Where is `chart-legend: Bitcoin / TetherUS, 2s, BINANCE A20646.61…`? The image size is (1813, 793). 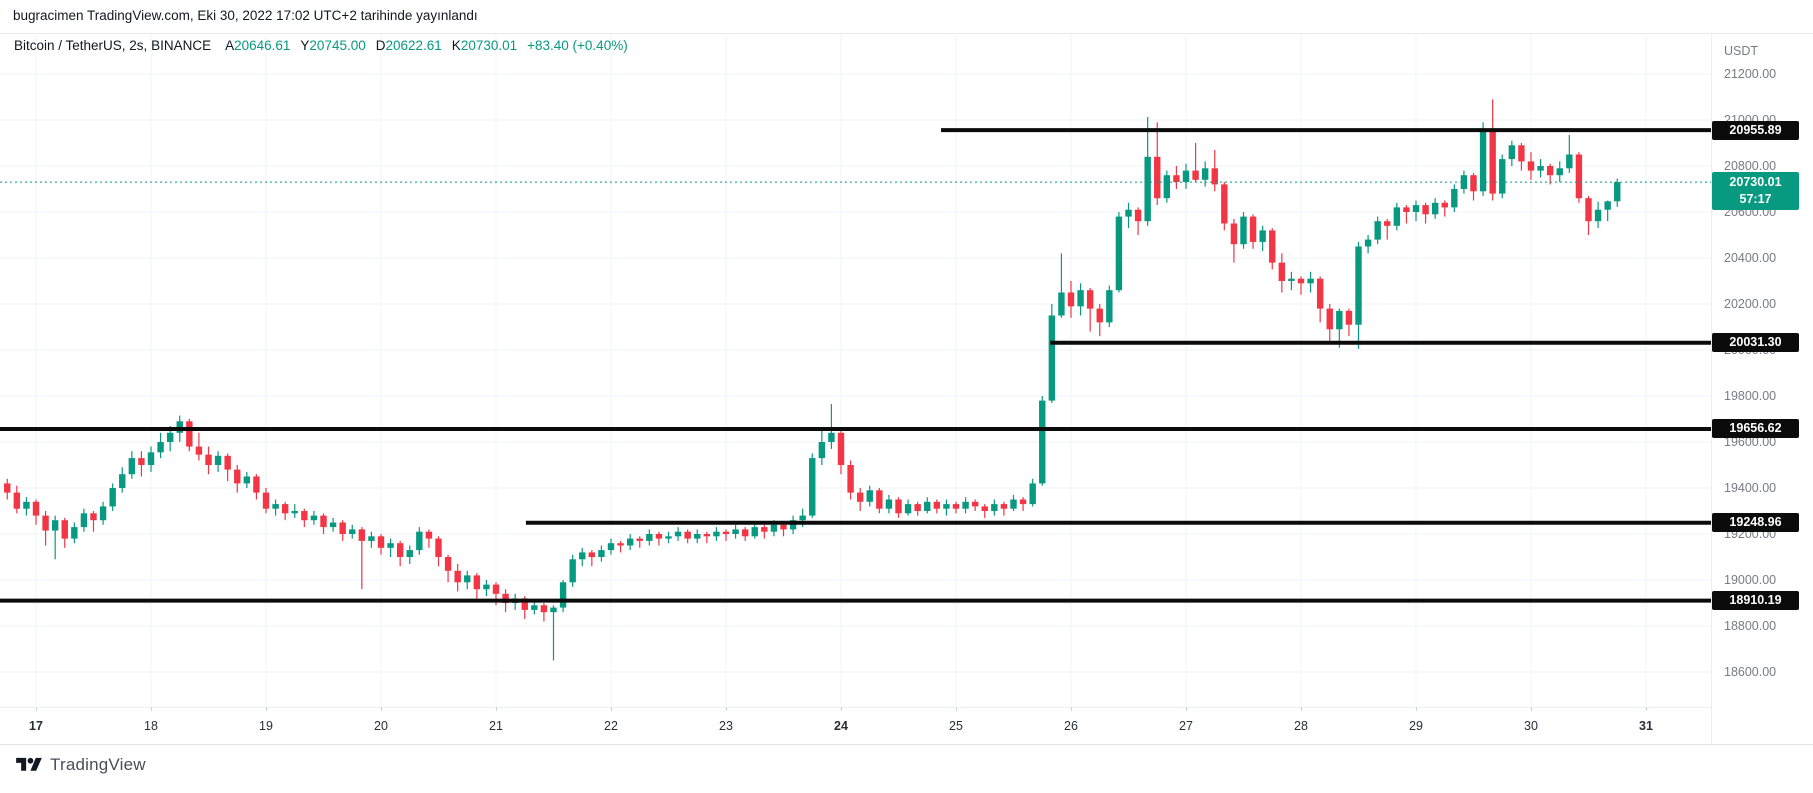
chart-legend: Bitcoin / TetherUS, 2s, BINANCE A20646.61… is located at coordinates (321, 45).